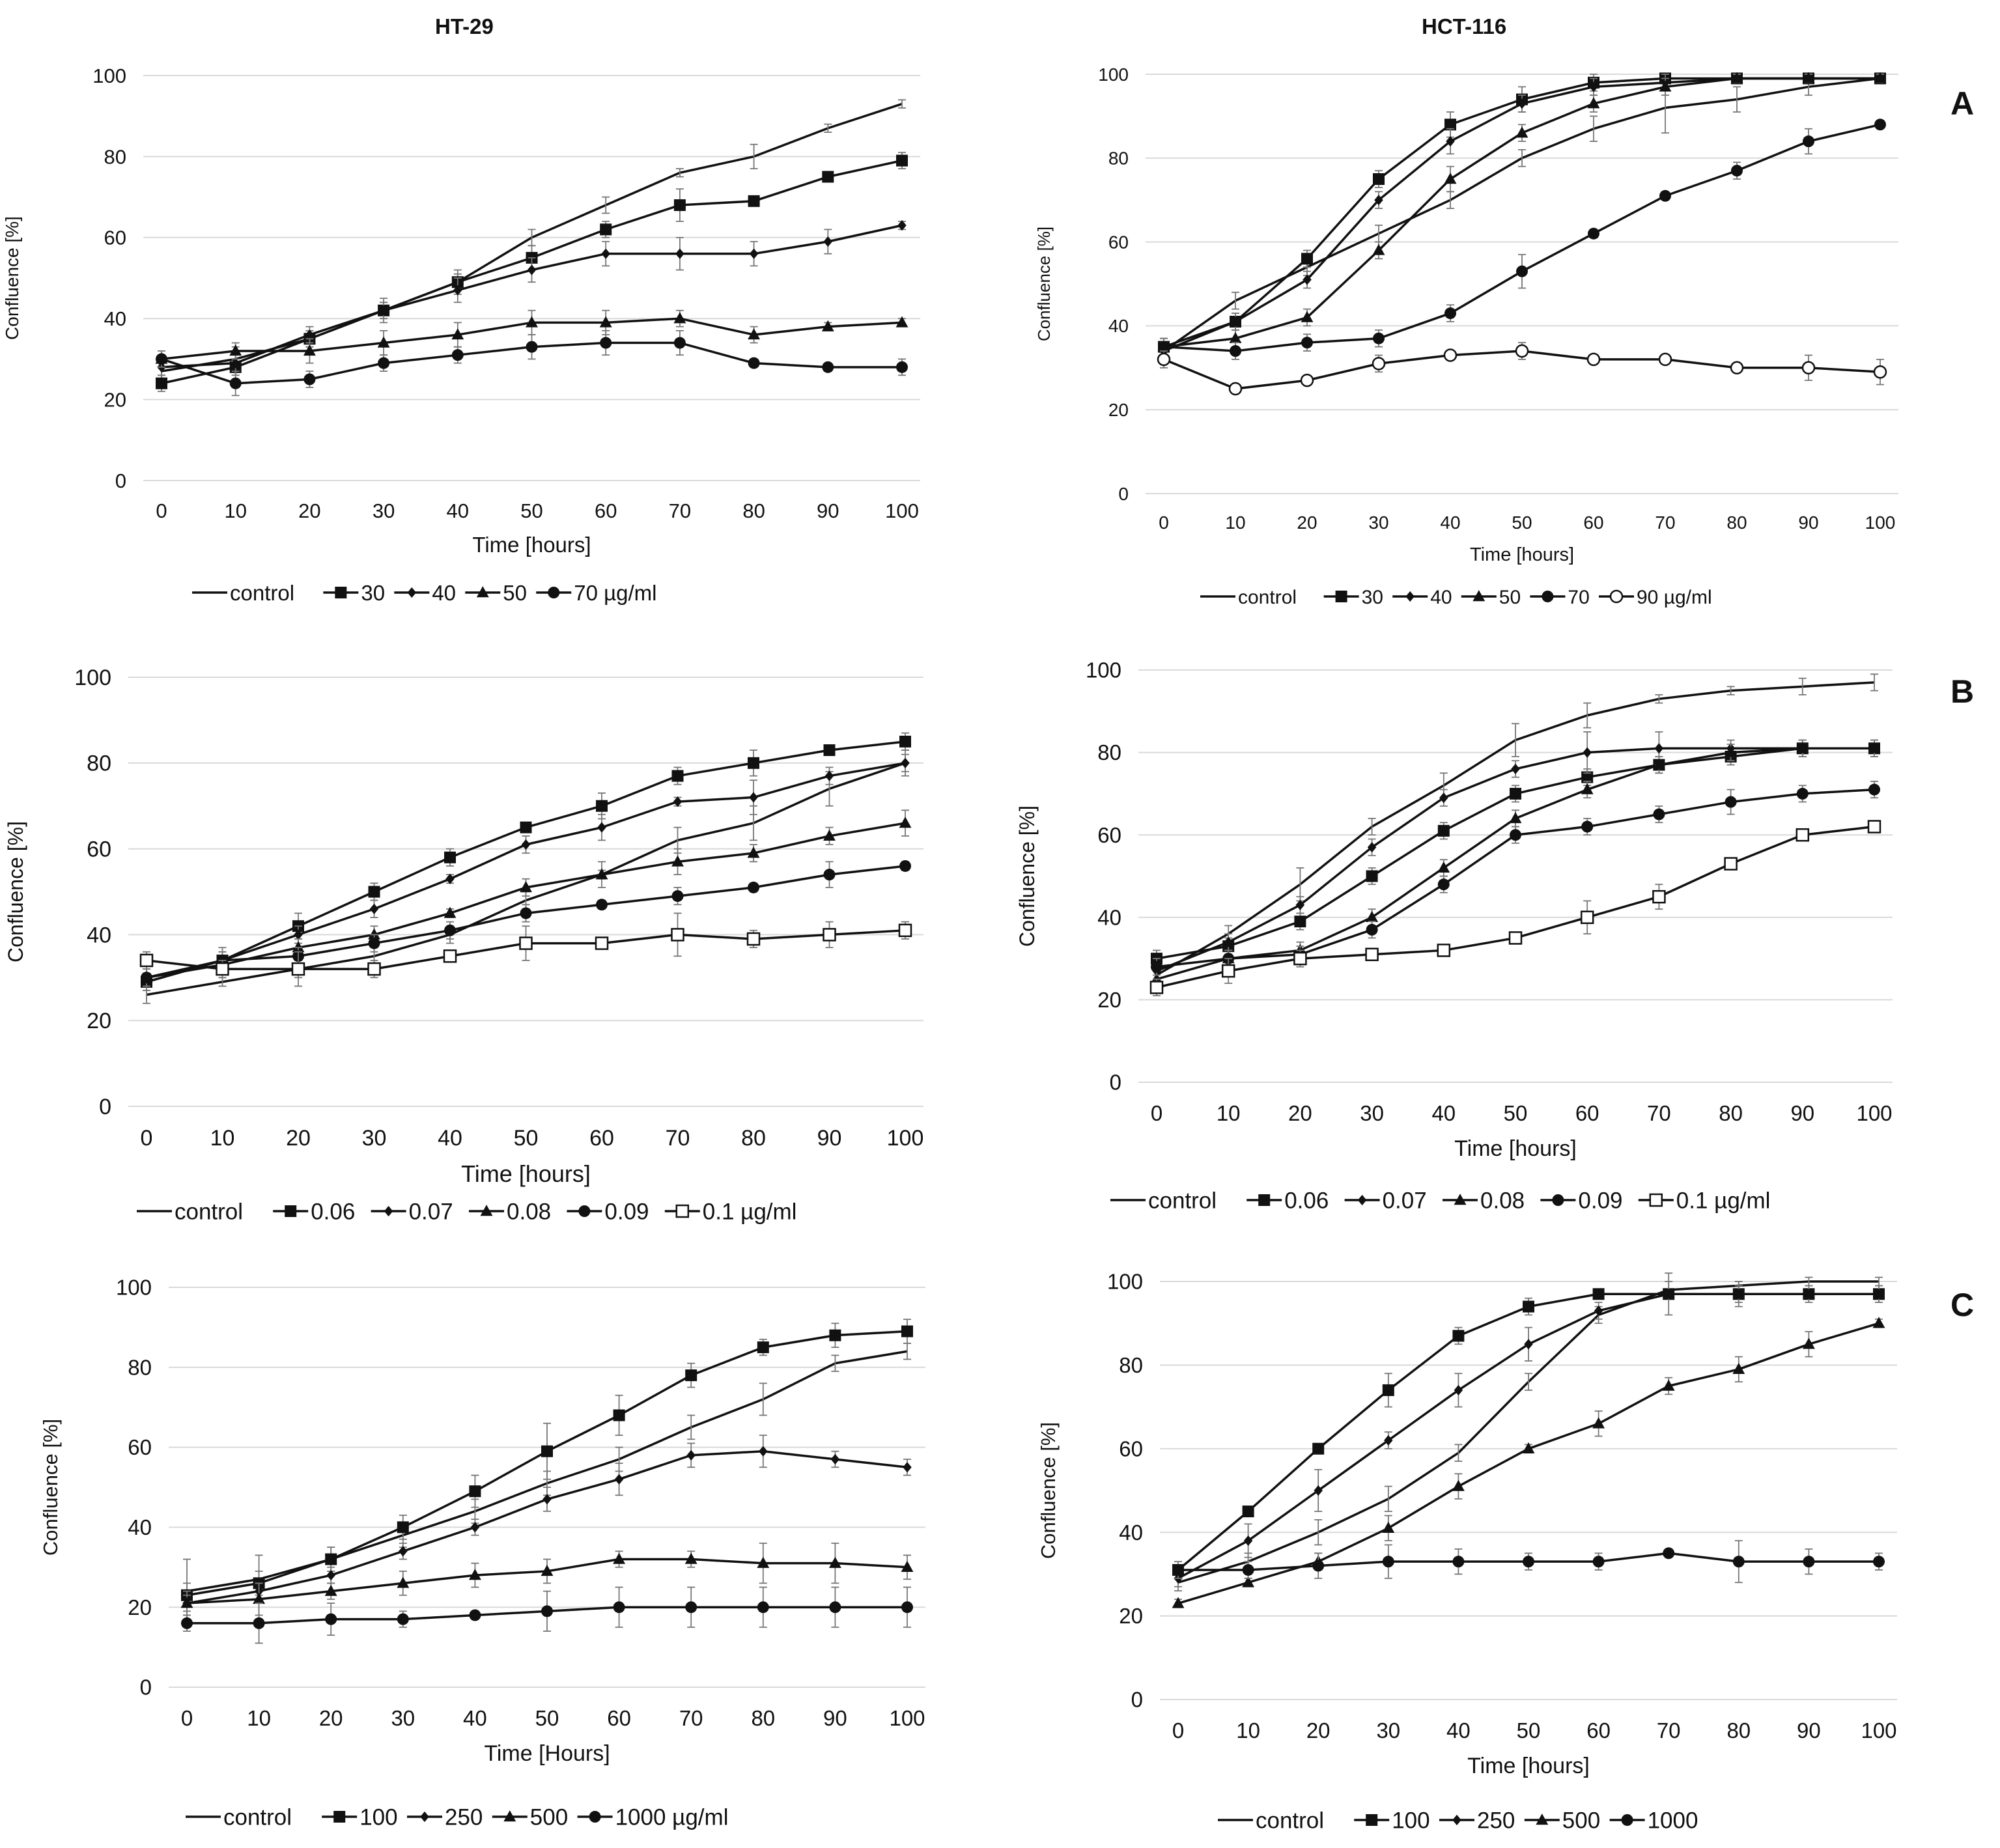 The height and width of the screenshot is (1848, 2000). I want to click on legend-label: 0.07, so click(1405, 1201).